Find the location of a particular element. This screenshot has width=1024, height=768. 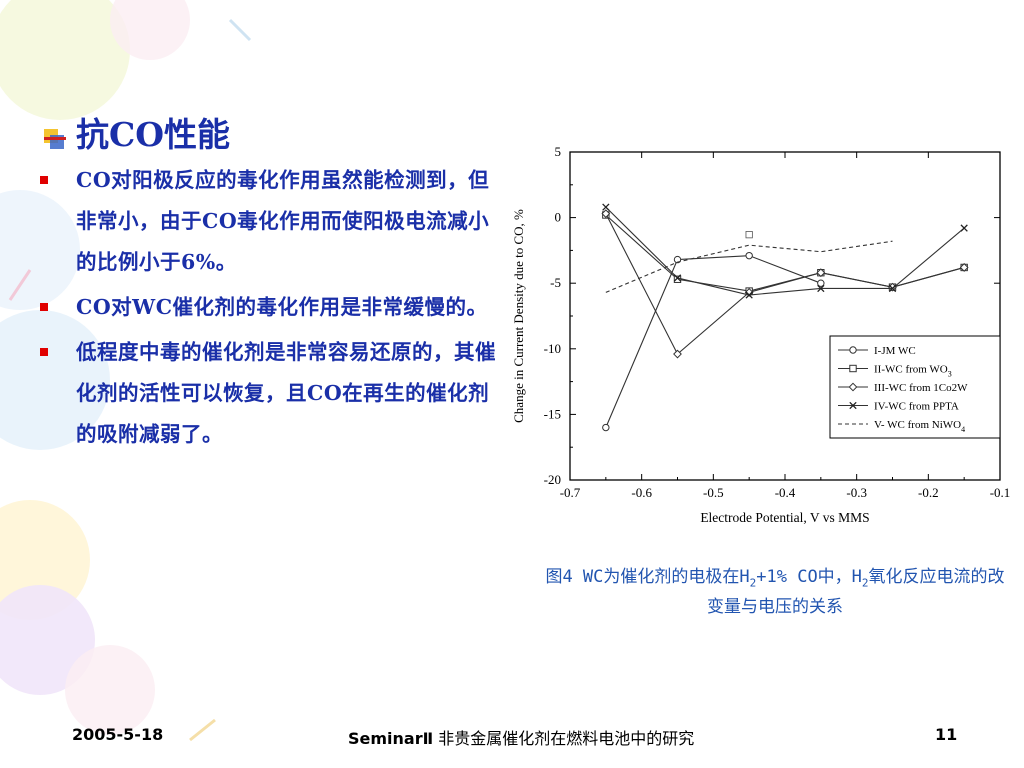

x-tick-label: -0.2 is located at coordinates (928, 492).